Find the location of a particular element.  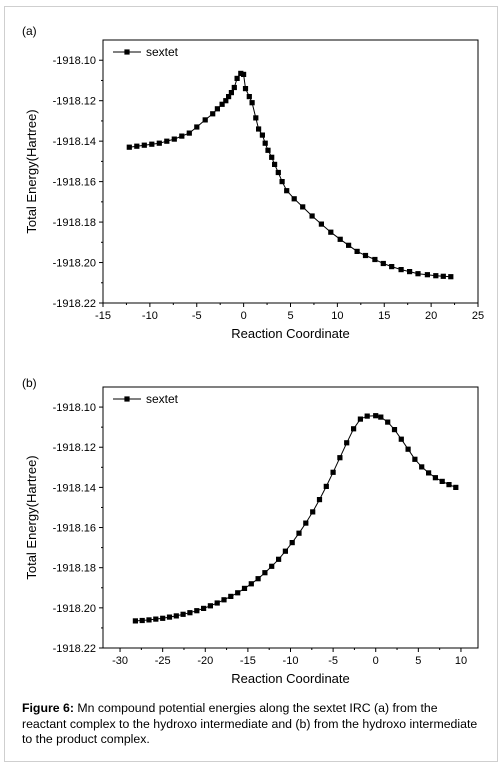

panel-label: (b) is located at coordinates (29, 383).